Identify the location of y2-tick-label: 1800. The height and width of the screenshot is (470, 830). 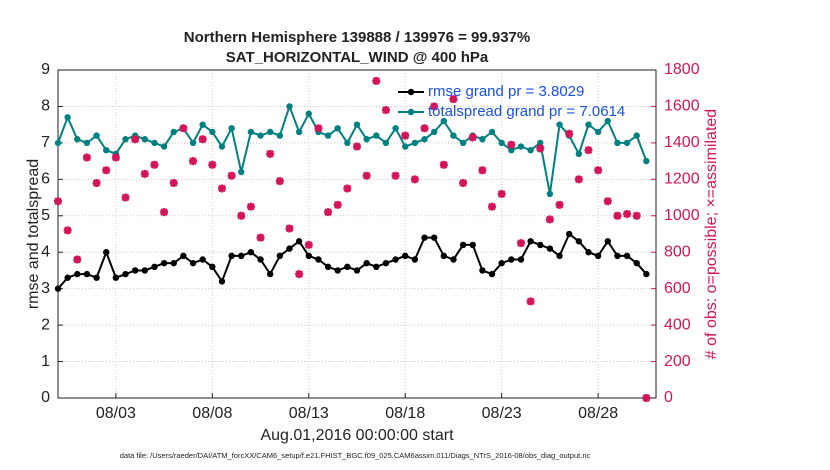
(682, 69).